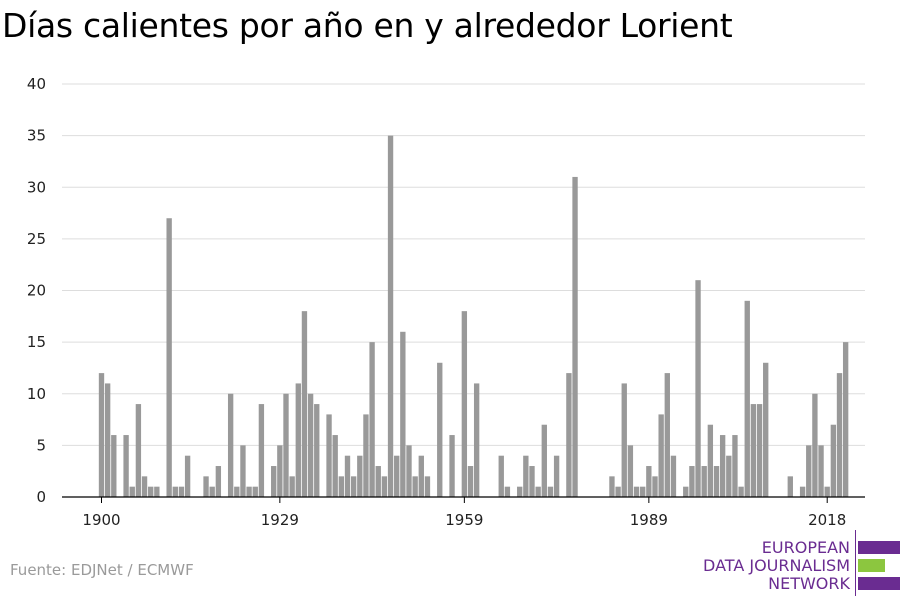 The width and height of the screenshot is (900, 600). I want to click on bar-1970, so click(532, 481).